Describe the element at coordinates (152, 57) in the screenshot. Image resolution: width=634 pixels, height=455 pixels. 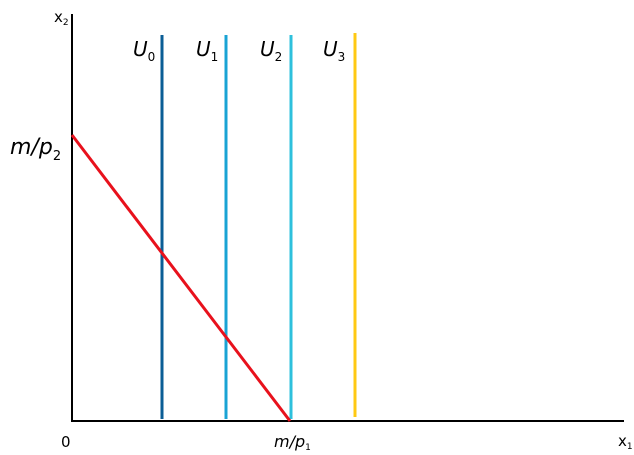
I see `curve-label-u0-subscript: 0` at that location.